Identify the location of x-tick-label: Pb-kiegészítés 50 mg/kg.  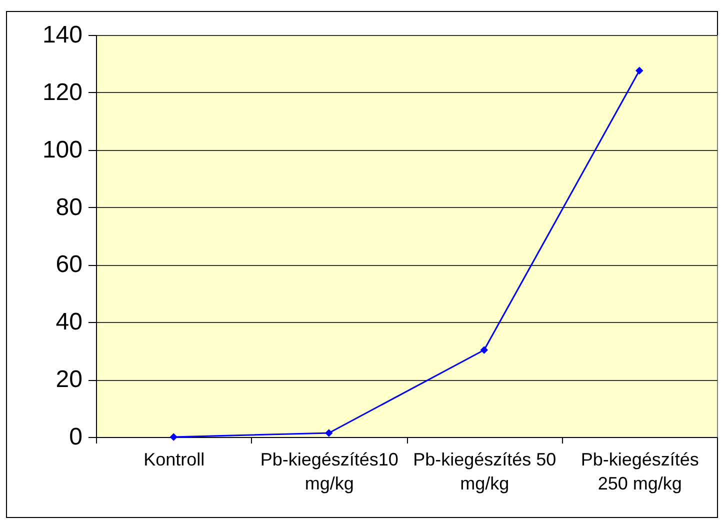
(484, 472).